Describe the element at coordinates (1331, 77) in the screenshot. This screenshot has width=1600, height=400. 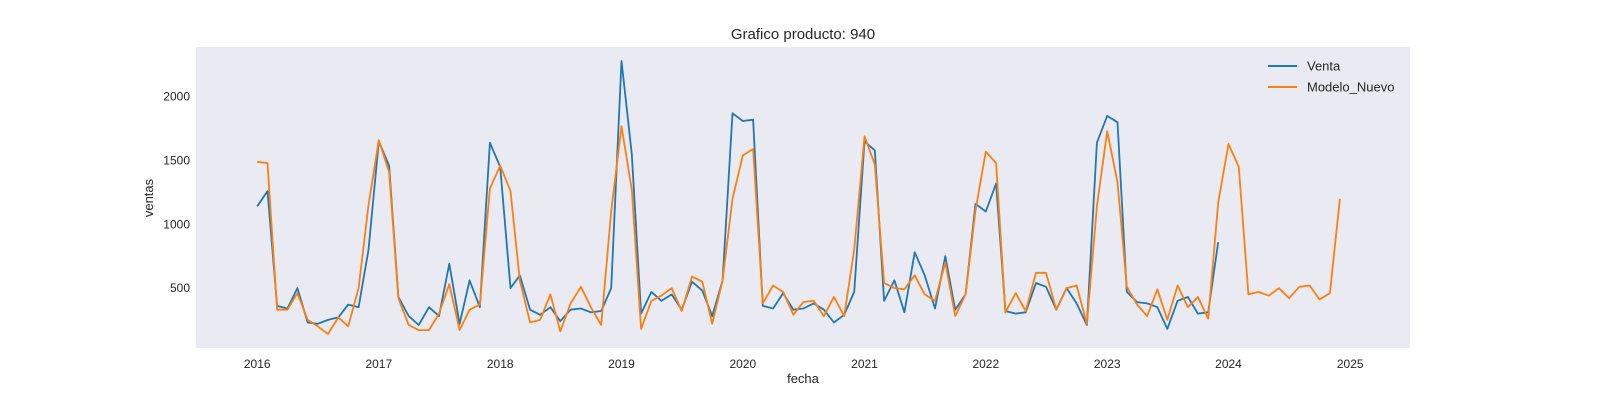
I see `legend: Venta Modelo_Nuevo` at that location.